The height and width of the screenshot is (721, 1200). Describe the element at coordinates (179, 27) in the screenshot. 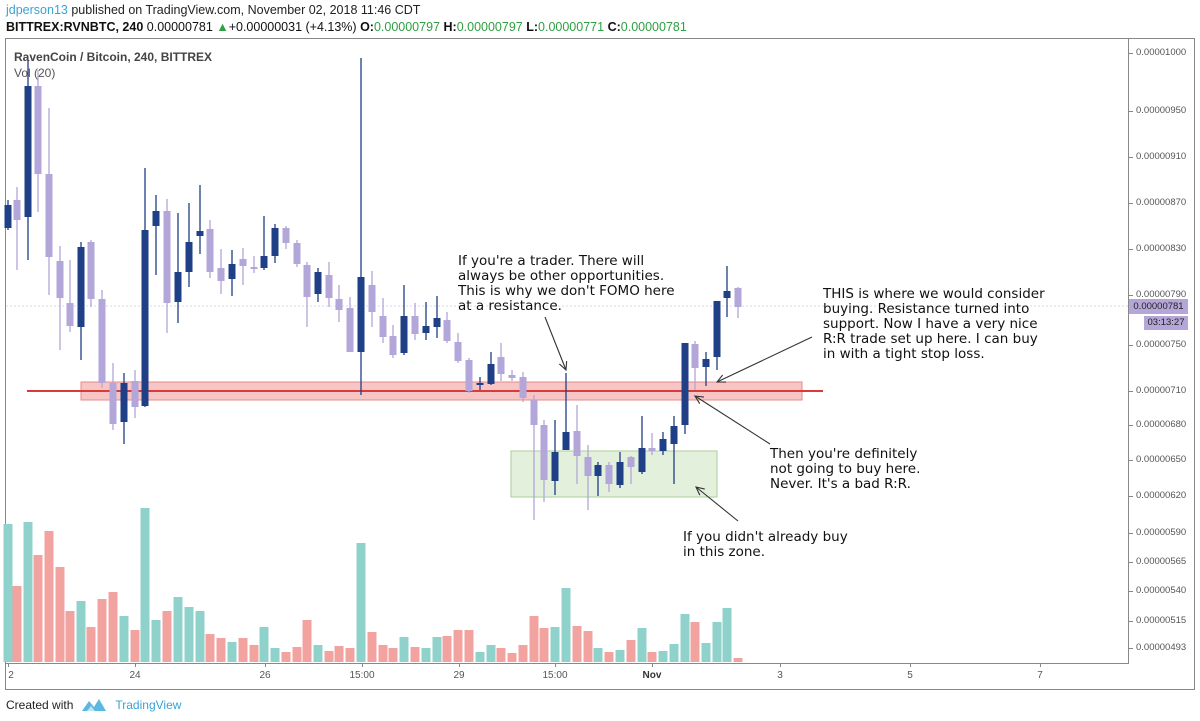

I see `last-price: 0.00000781` at that location.